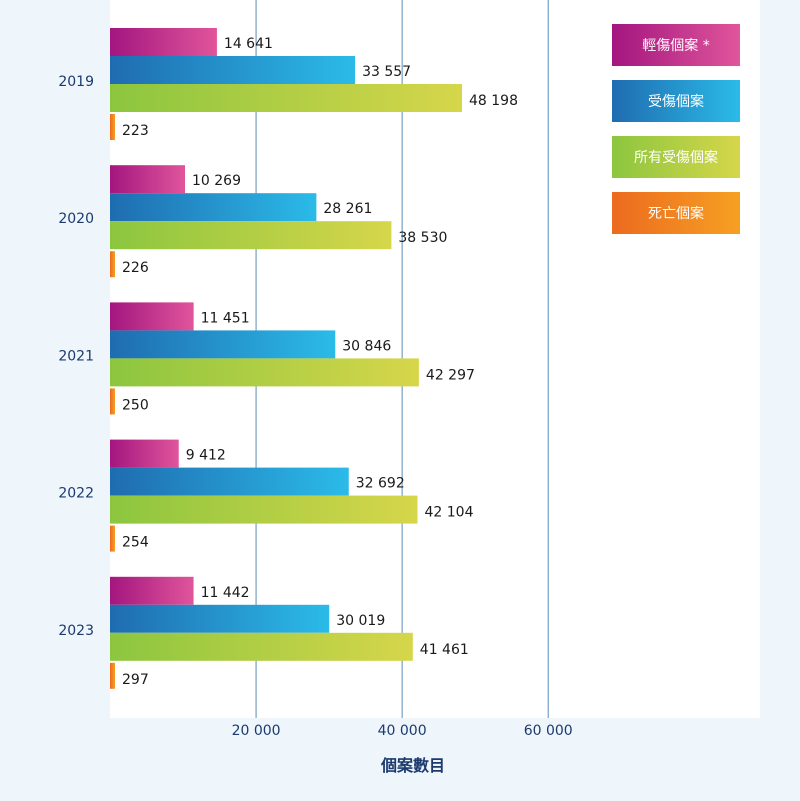 The image size is (800, 801). I want to click on x-tick-label: 20 000, so click(256, 731).